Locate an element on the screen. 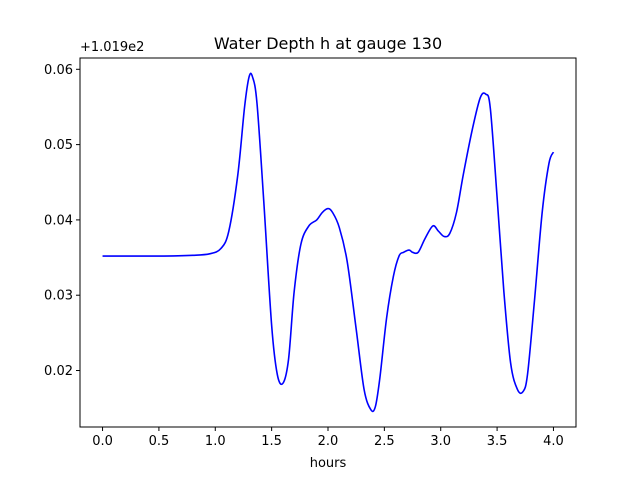 The height and width of the screenshot is (480, 640). x-tick-label: 0.5 is located at coordinates (159, 441).